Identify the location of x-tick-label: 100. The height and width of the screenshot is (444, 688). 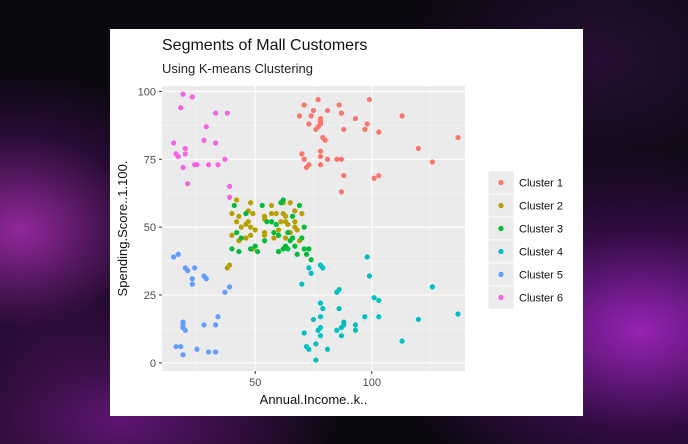
(372, 383).